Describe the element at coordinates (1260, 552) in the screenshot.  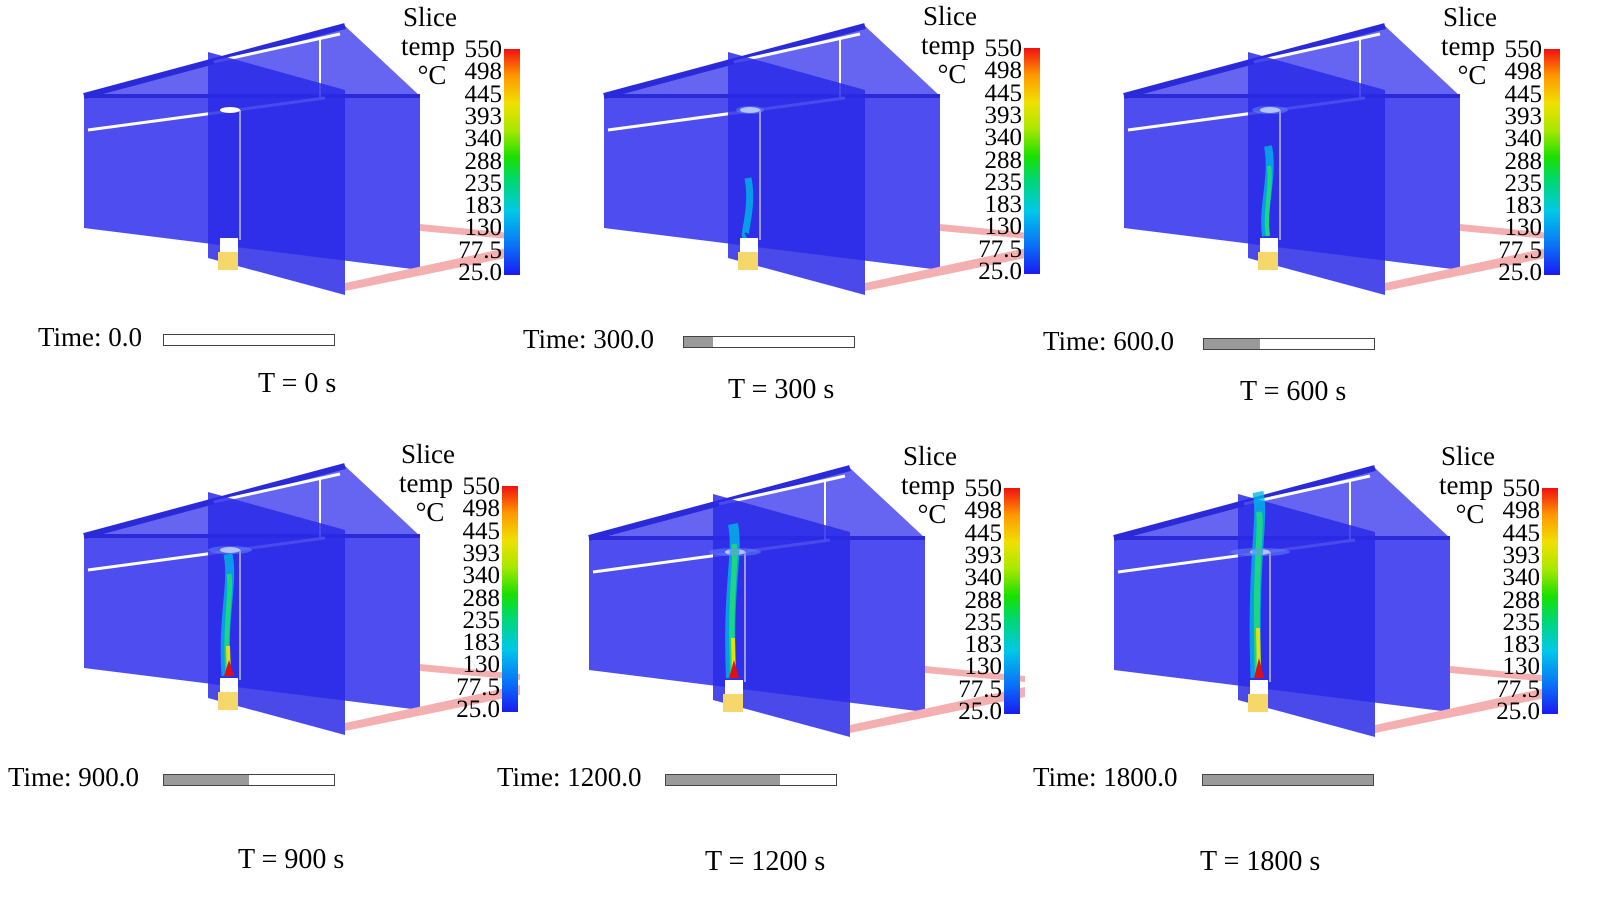
I see `ceiling-smoke` at that location.